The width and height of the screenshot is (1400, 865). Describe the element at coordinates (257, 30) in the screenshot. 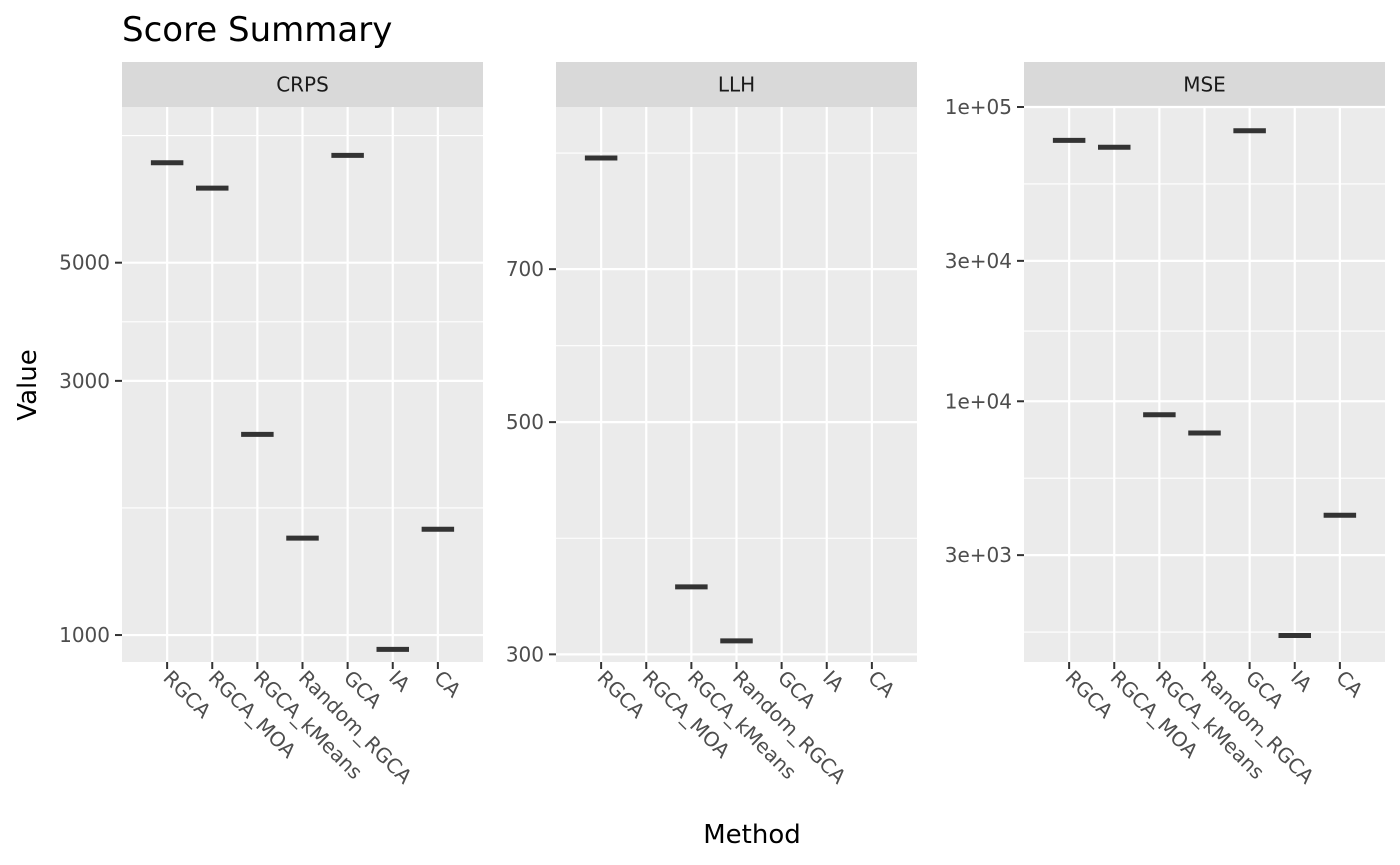

I see `chart-title: Score Summary` at that location.